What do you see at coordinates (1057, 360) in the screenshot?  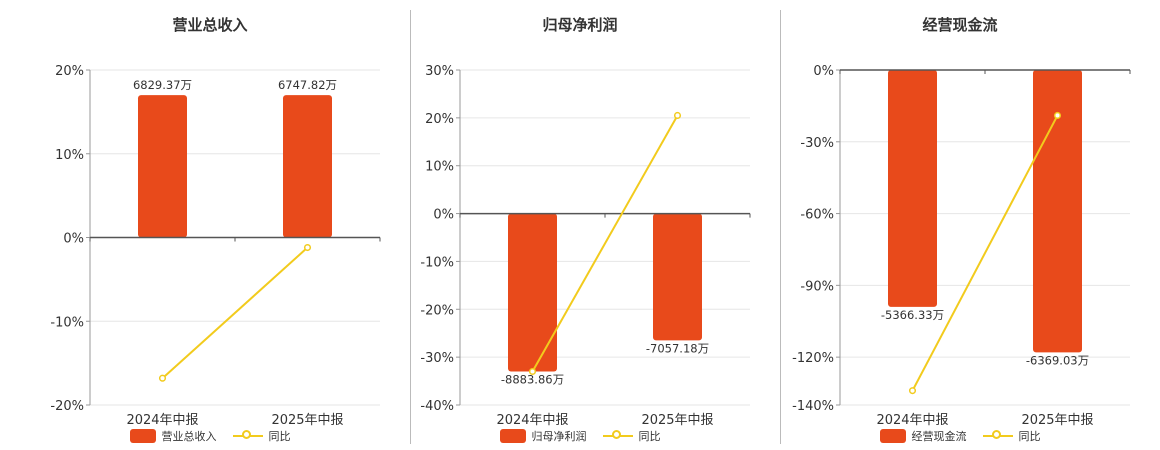 I see `bar-value-label: -6369.03万` at bounding box center [1057, 360].